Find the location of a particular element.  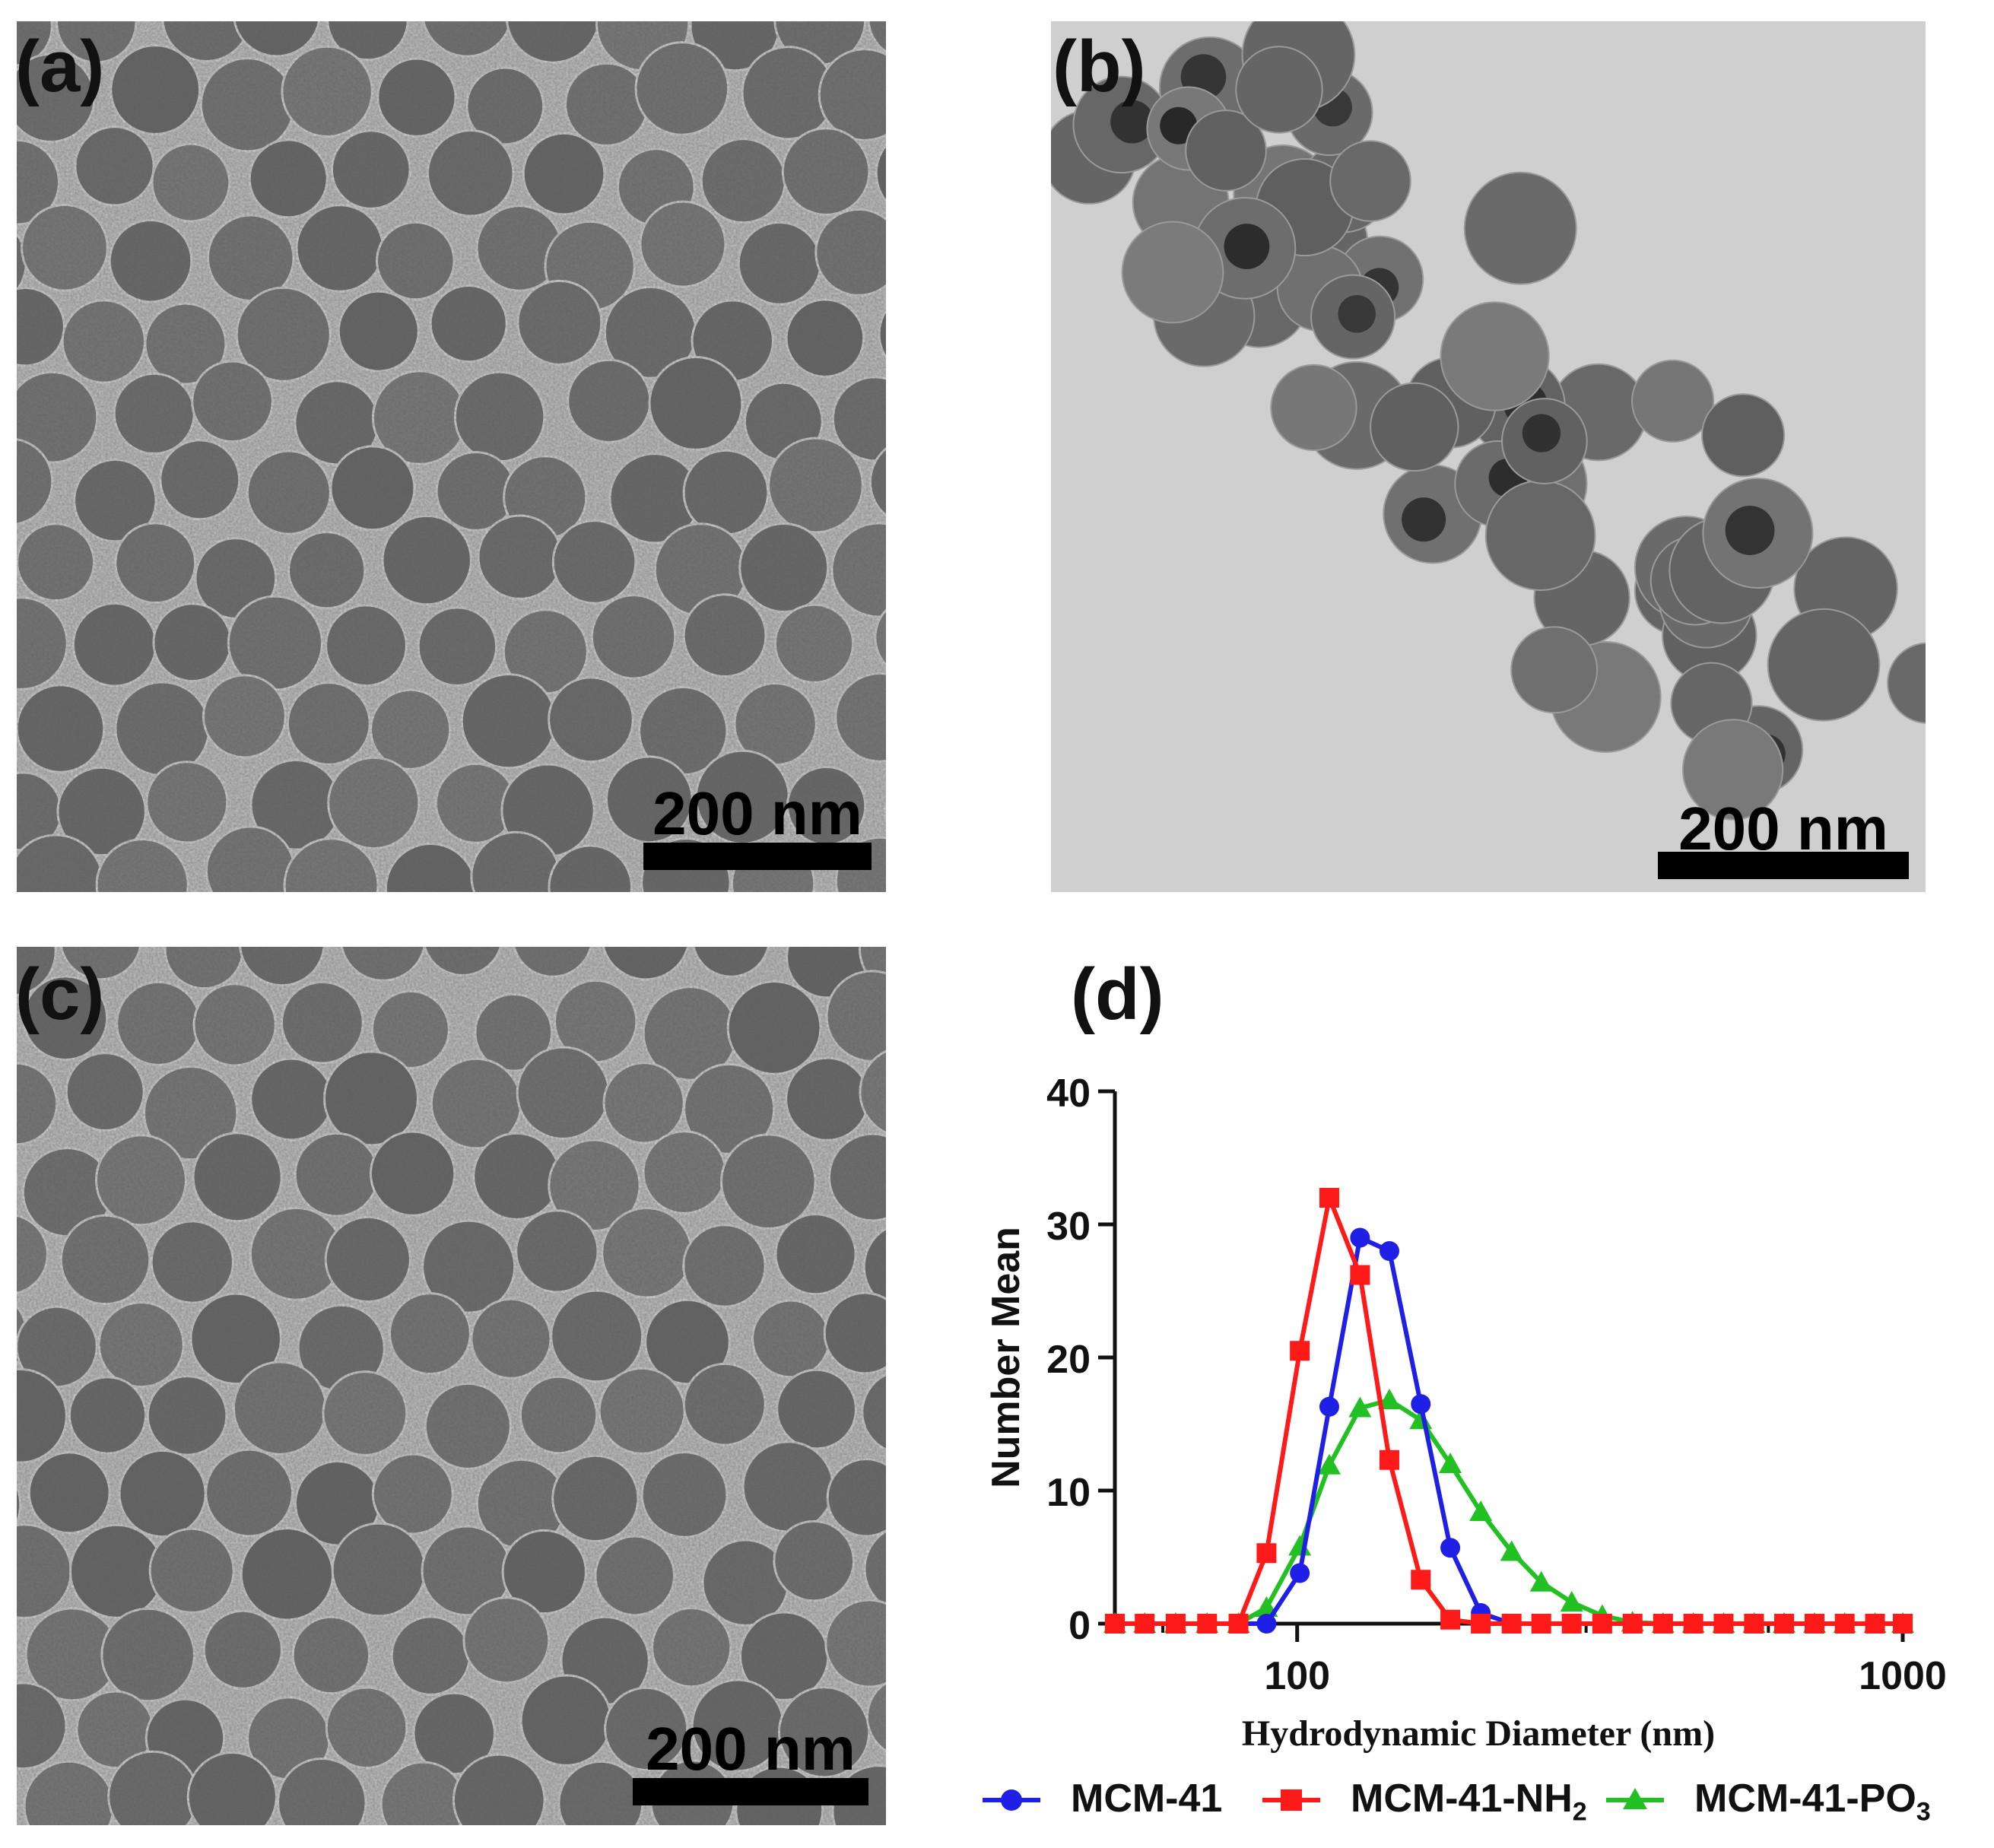

panel-label-d: (d) is located at coordinates (1118, 994).